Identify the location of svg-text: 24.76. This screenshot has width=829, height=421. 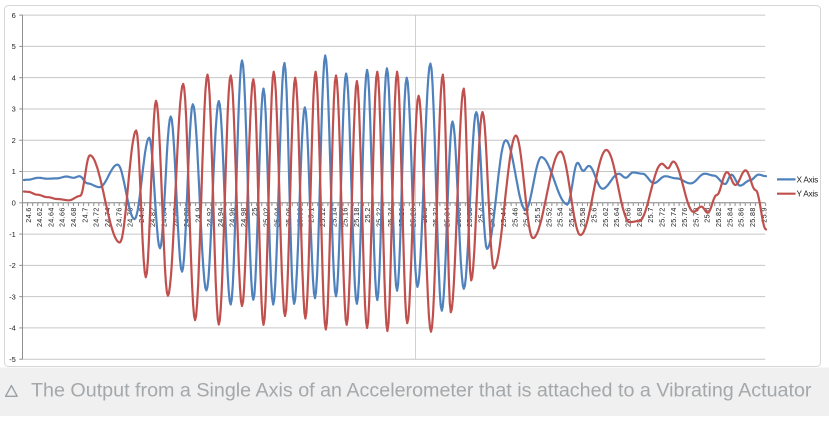
(118, 217).